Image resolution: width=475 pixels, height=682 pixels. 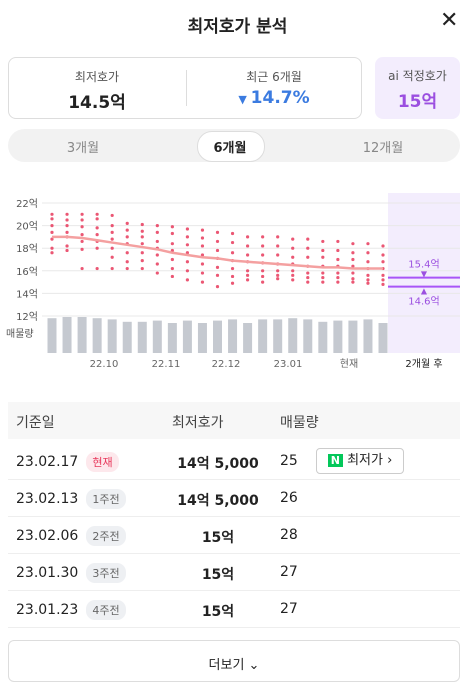 What do you see at coordinates (106, 573) in the screenshot?
I see `badge: 3주전` at bounding box center [106, 573].